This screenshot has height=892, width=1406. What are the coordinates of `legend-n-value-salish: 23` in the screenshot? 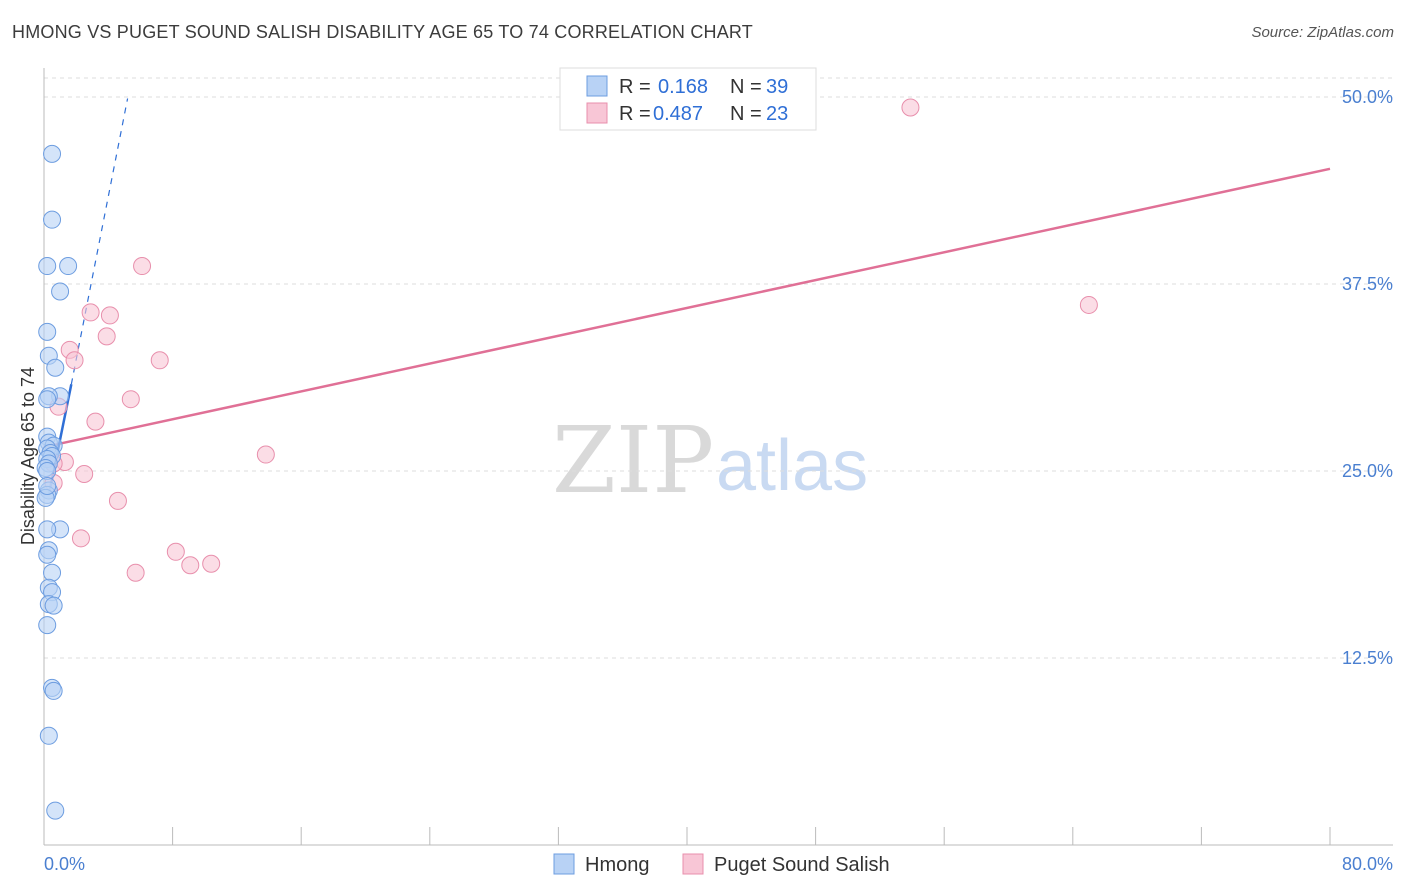 It's located at (777, 114).